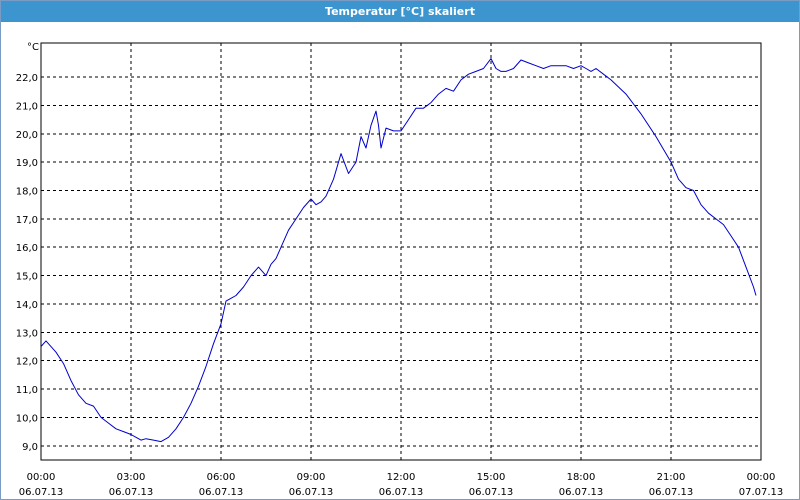 The height and width of the screenshot is (500, 800). Describe the element at coordinates (30, 447) in the screenshot. I see `y-tick-label: 9,0` at that location.